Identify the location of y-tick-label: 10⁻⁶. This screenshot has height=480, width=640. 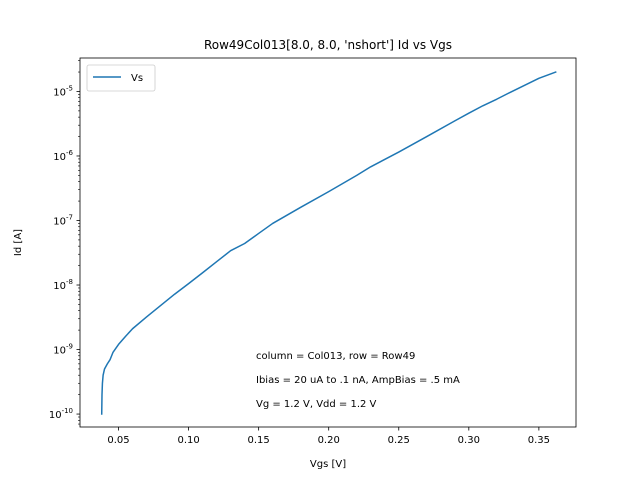
(63, 156).